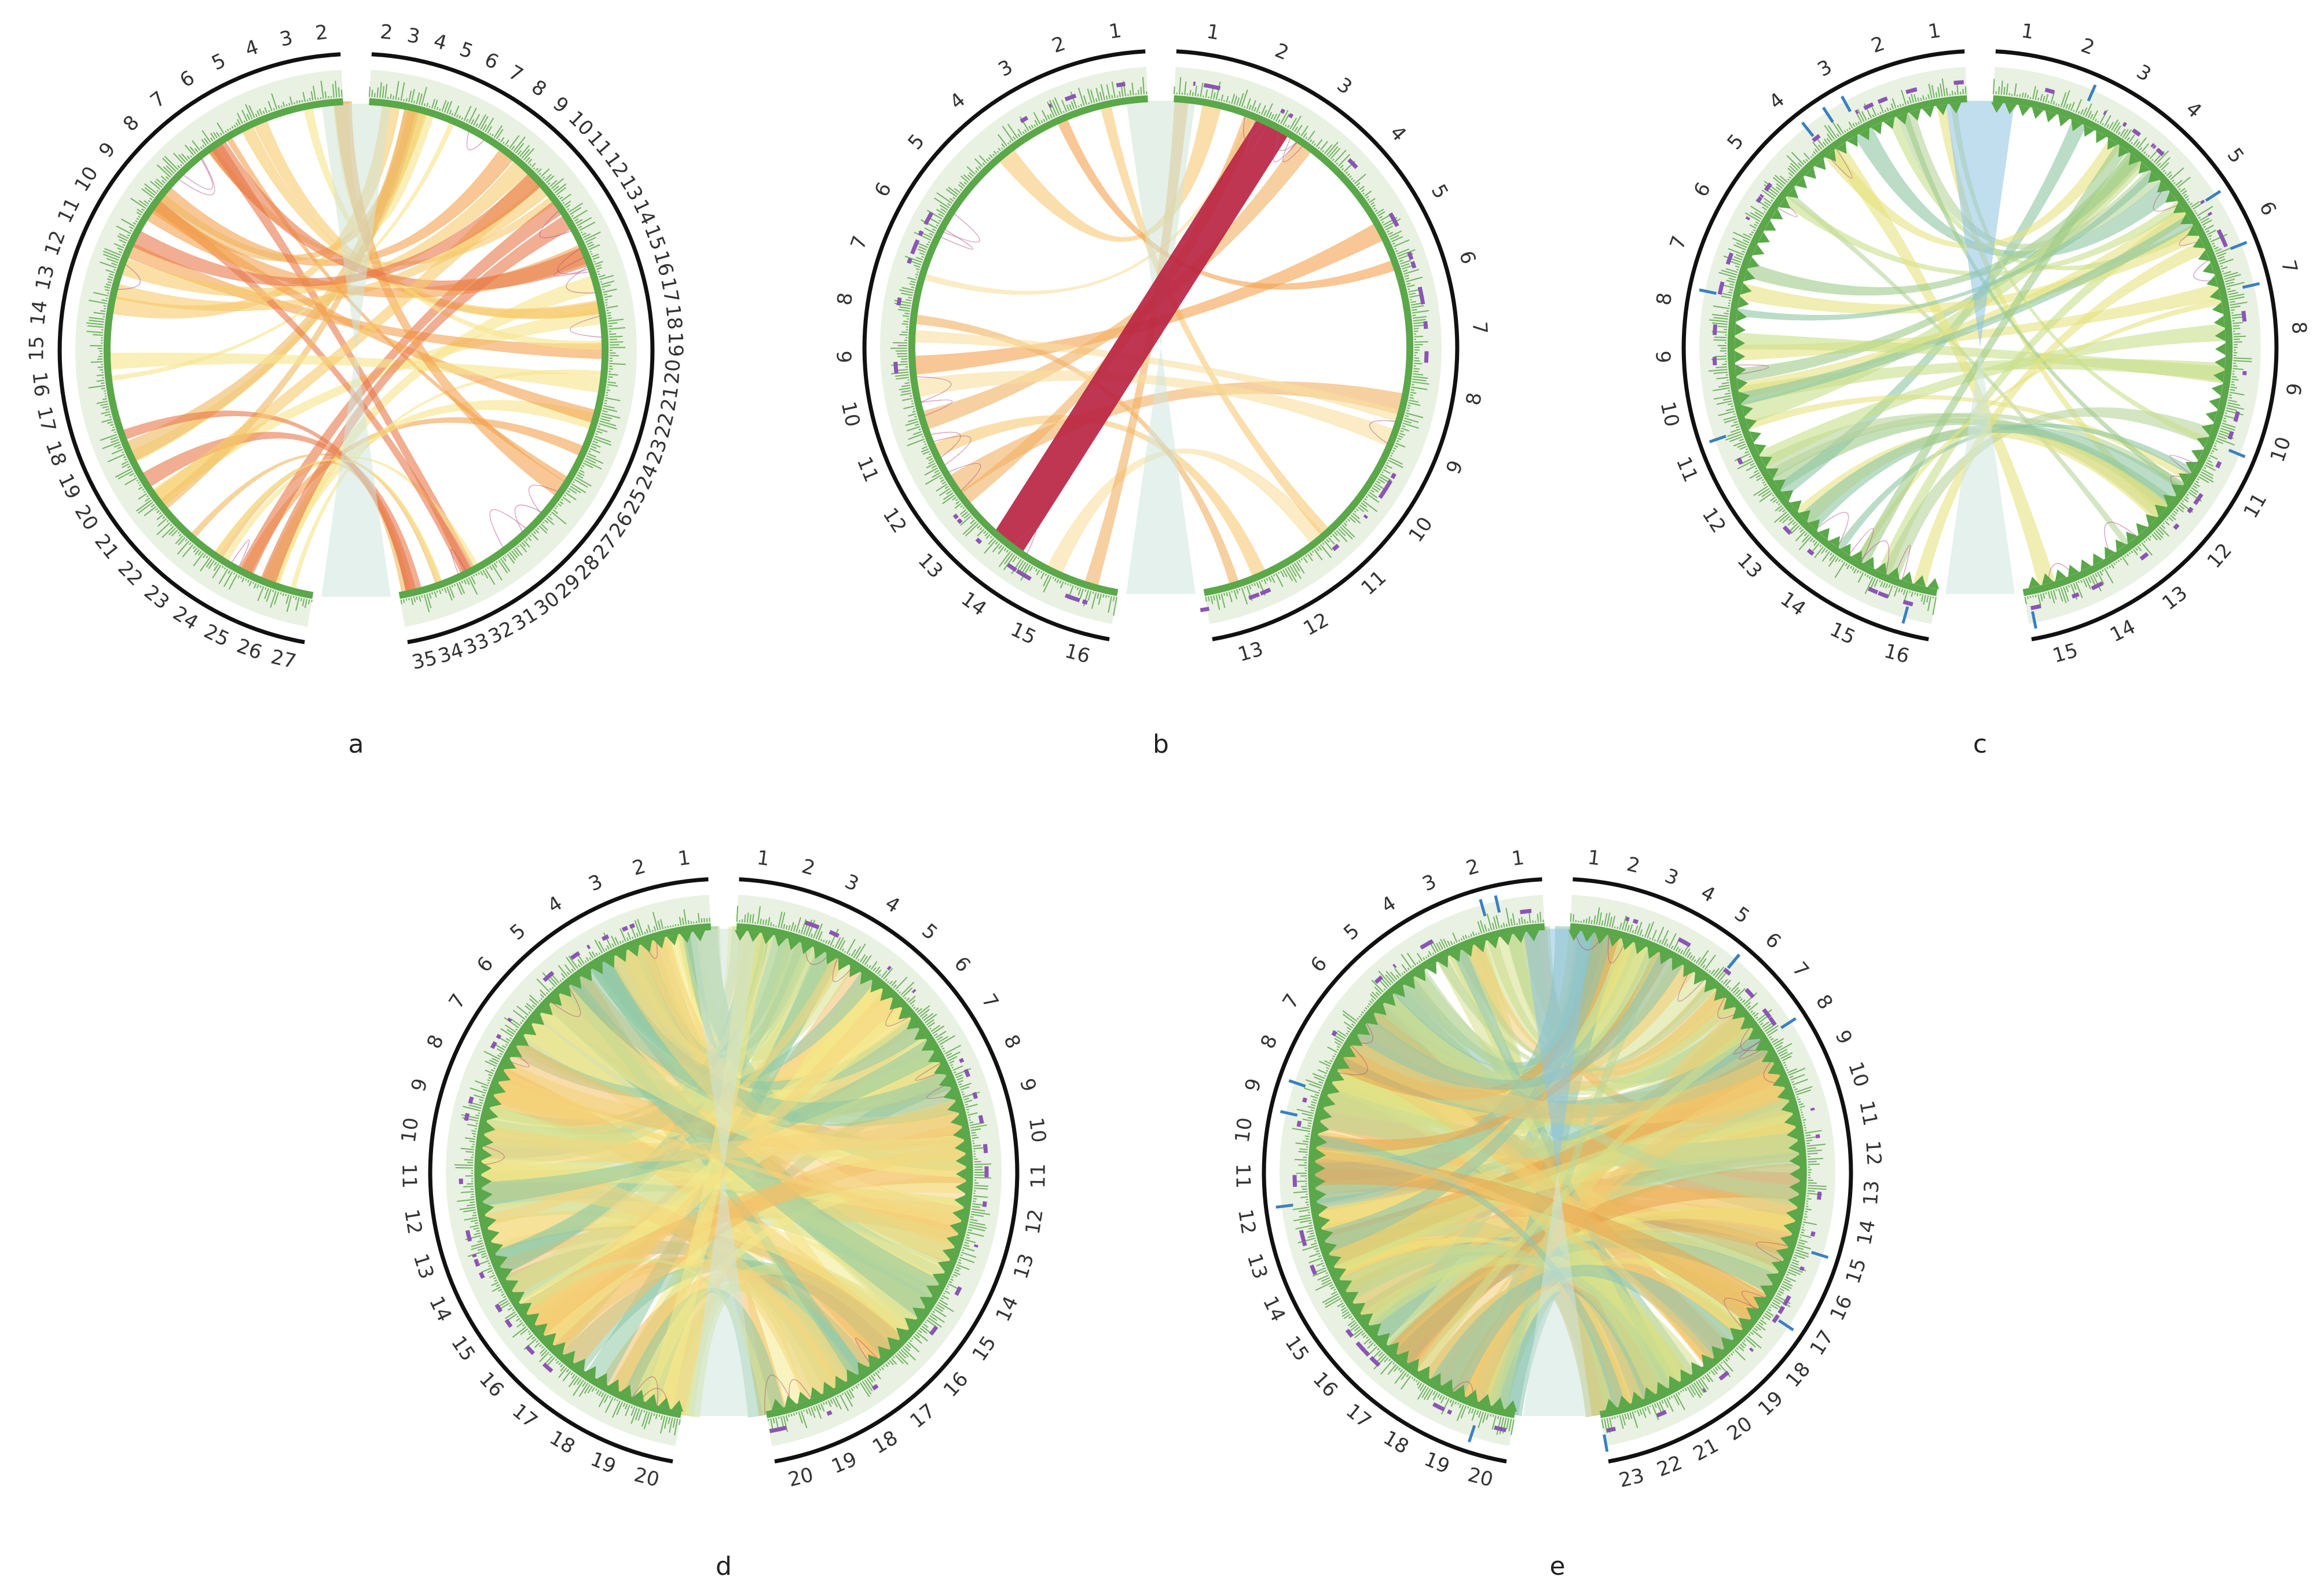 The width and height of the screenshot is (2324, 1595). Describe the element at coordinates (1552, 1173) in the screenshot. I see `feature-marks` at that location.